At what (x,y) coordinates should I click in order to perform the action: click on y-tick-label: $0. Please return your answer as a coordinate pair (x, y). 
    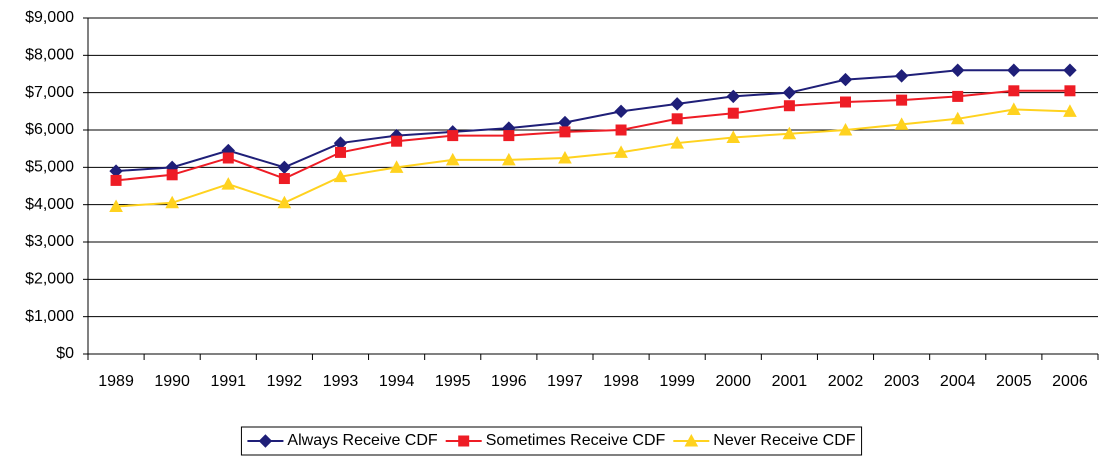
    Looking at the image, I should click on (65, 353).